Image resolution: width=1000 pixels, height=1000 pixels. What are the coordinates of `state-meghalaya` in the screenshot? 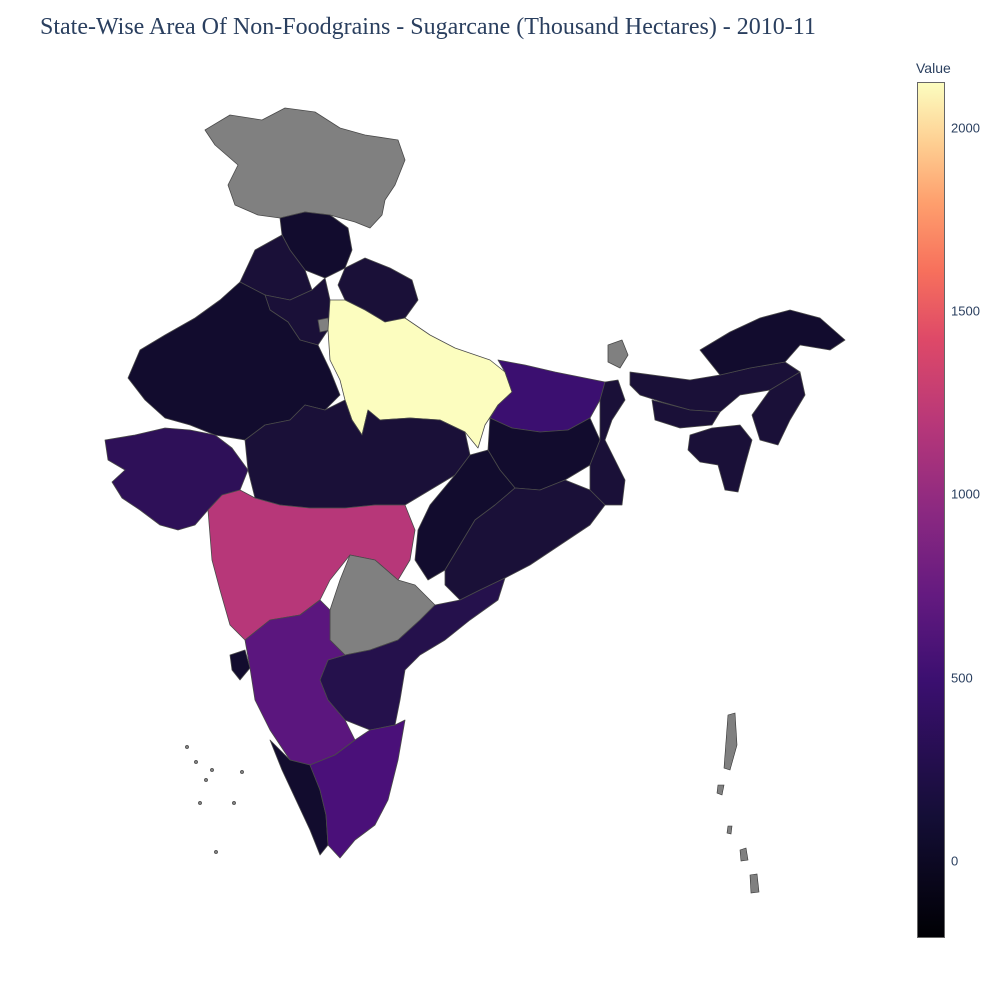 It's located at (686, 414).